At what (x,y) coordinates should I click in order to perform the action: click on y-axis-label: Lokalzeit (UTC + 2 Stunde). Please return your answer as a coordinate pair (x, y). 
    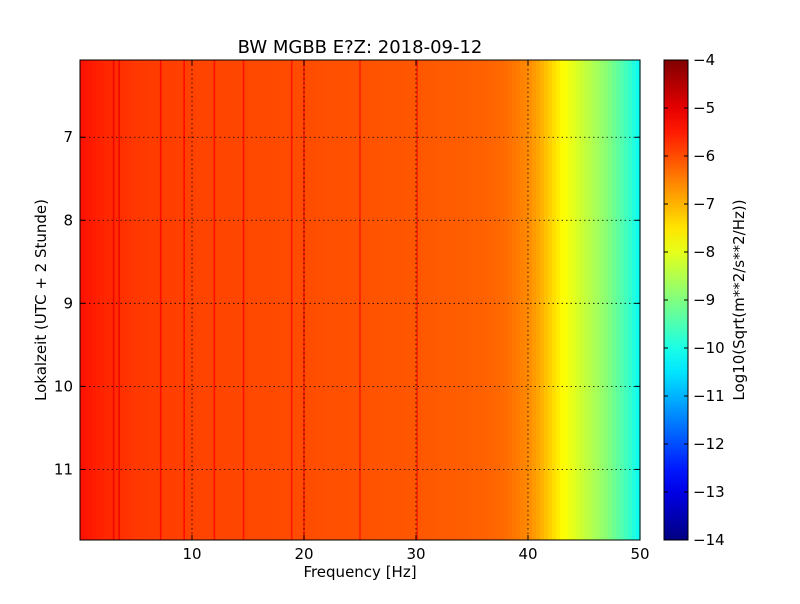
    Looking at the image, I should click on (41, 300).